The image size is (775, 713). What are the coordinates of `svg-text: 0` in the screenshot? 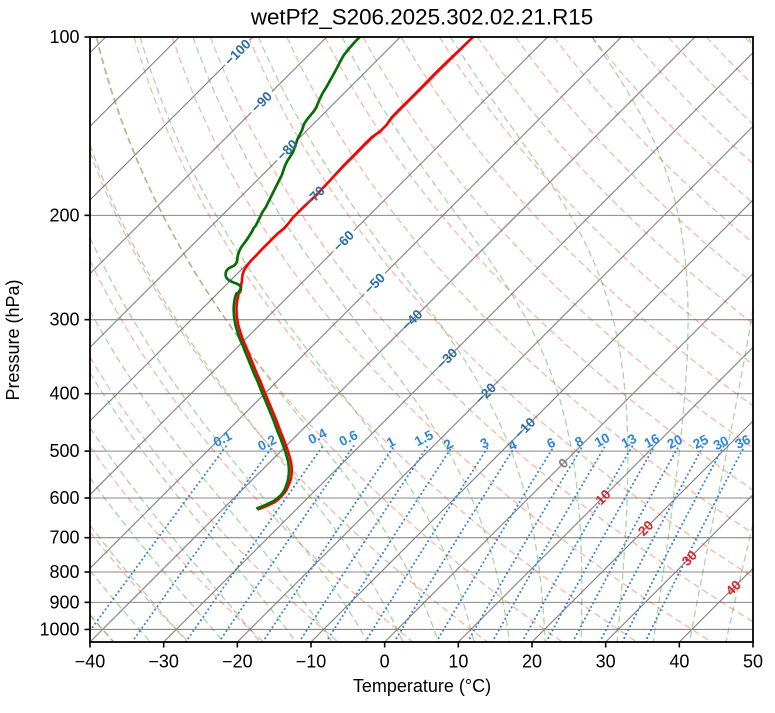 It's located at (385, 662).